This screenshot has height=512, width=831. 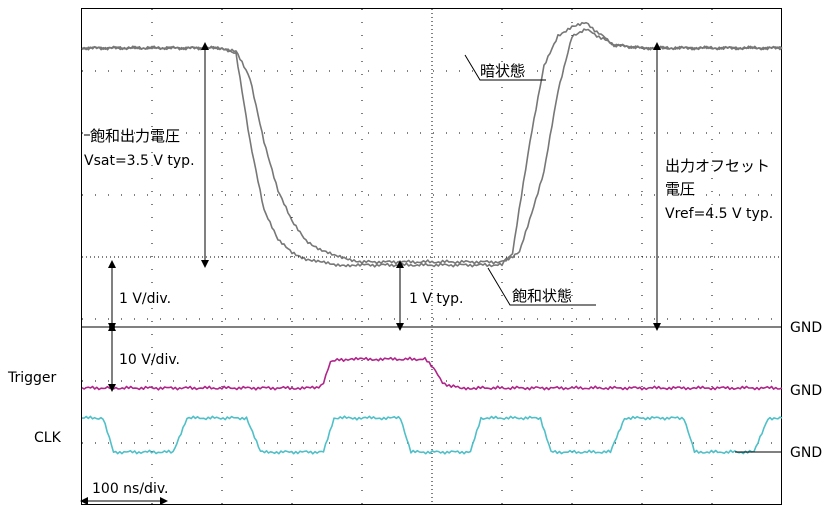 I want to click on offset-voltage-label-line2: 電圧, so click(x=680, y=189).